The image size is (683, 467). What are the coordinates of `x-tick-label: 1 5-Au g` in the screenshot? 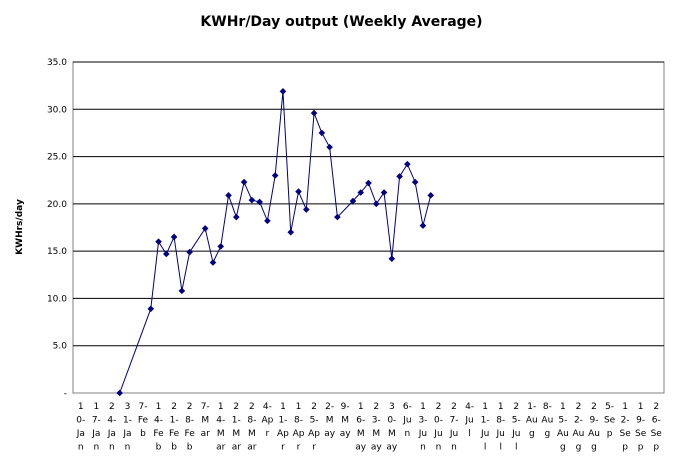 It's located at (563, 427).